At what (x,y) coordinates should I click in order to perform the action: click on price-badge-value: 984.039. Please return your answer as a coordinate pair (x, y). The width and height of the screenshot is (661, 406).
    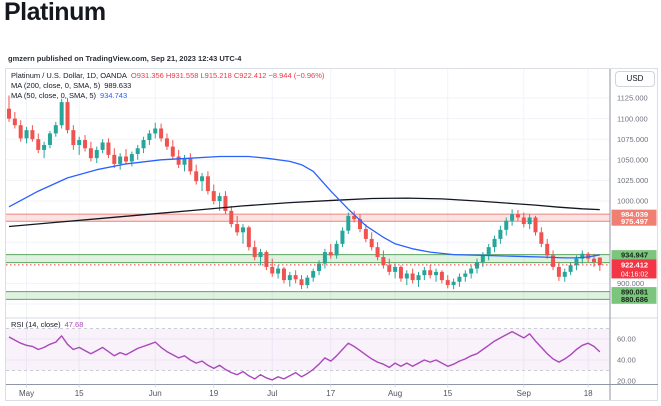
    Looking at the image, I should click on (634, 214).